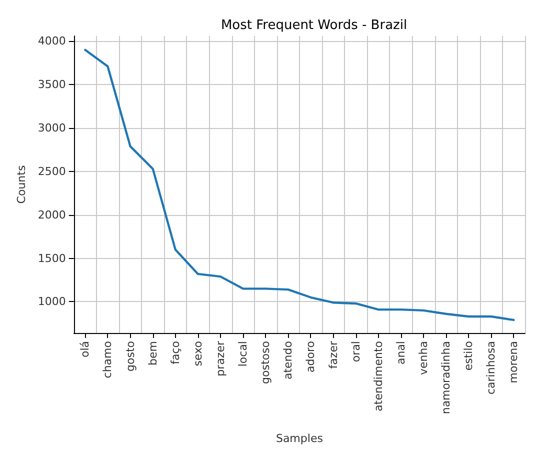 This screenshot has width=541, height=457. I want to click on x-tick-label: bem, so click(153, 353).